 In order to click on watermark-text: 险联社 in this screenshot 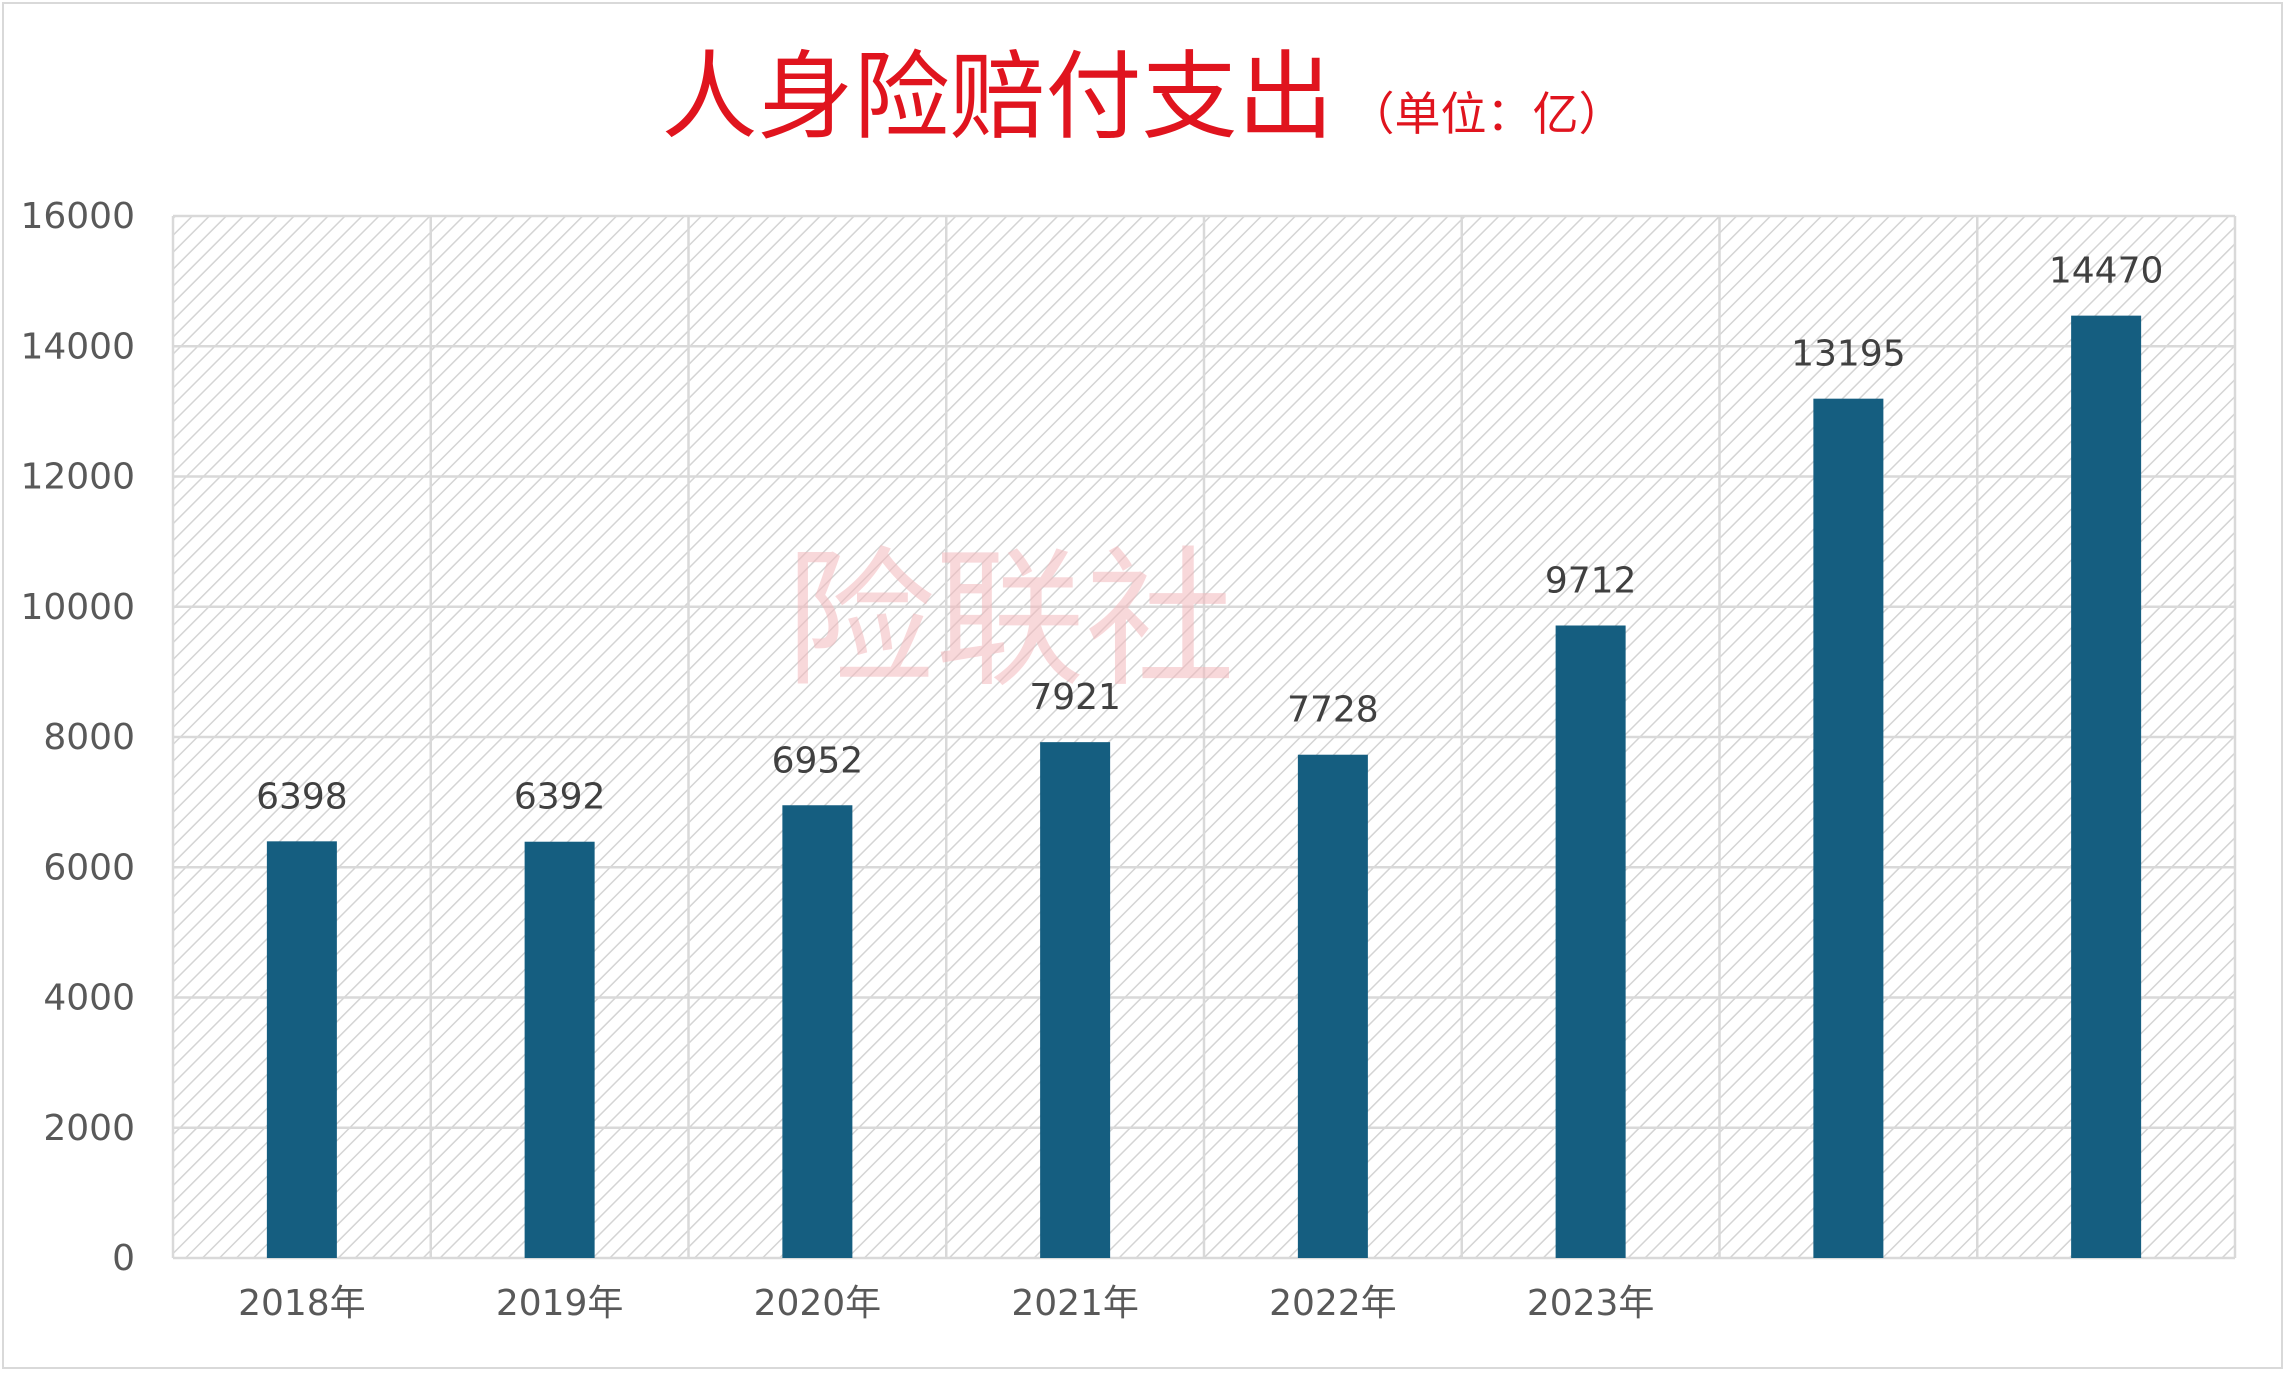, I will do `click(1010, 621)`.